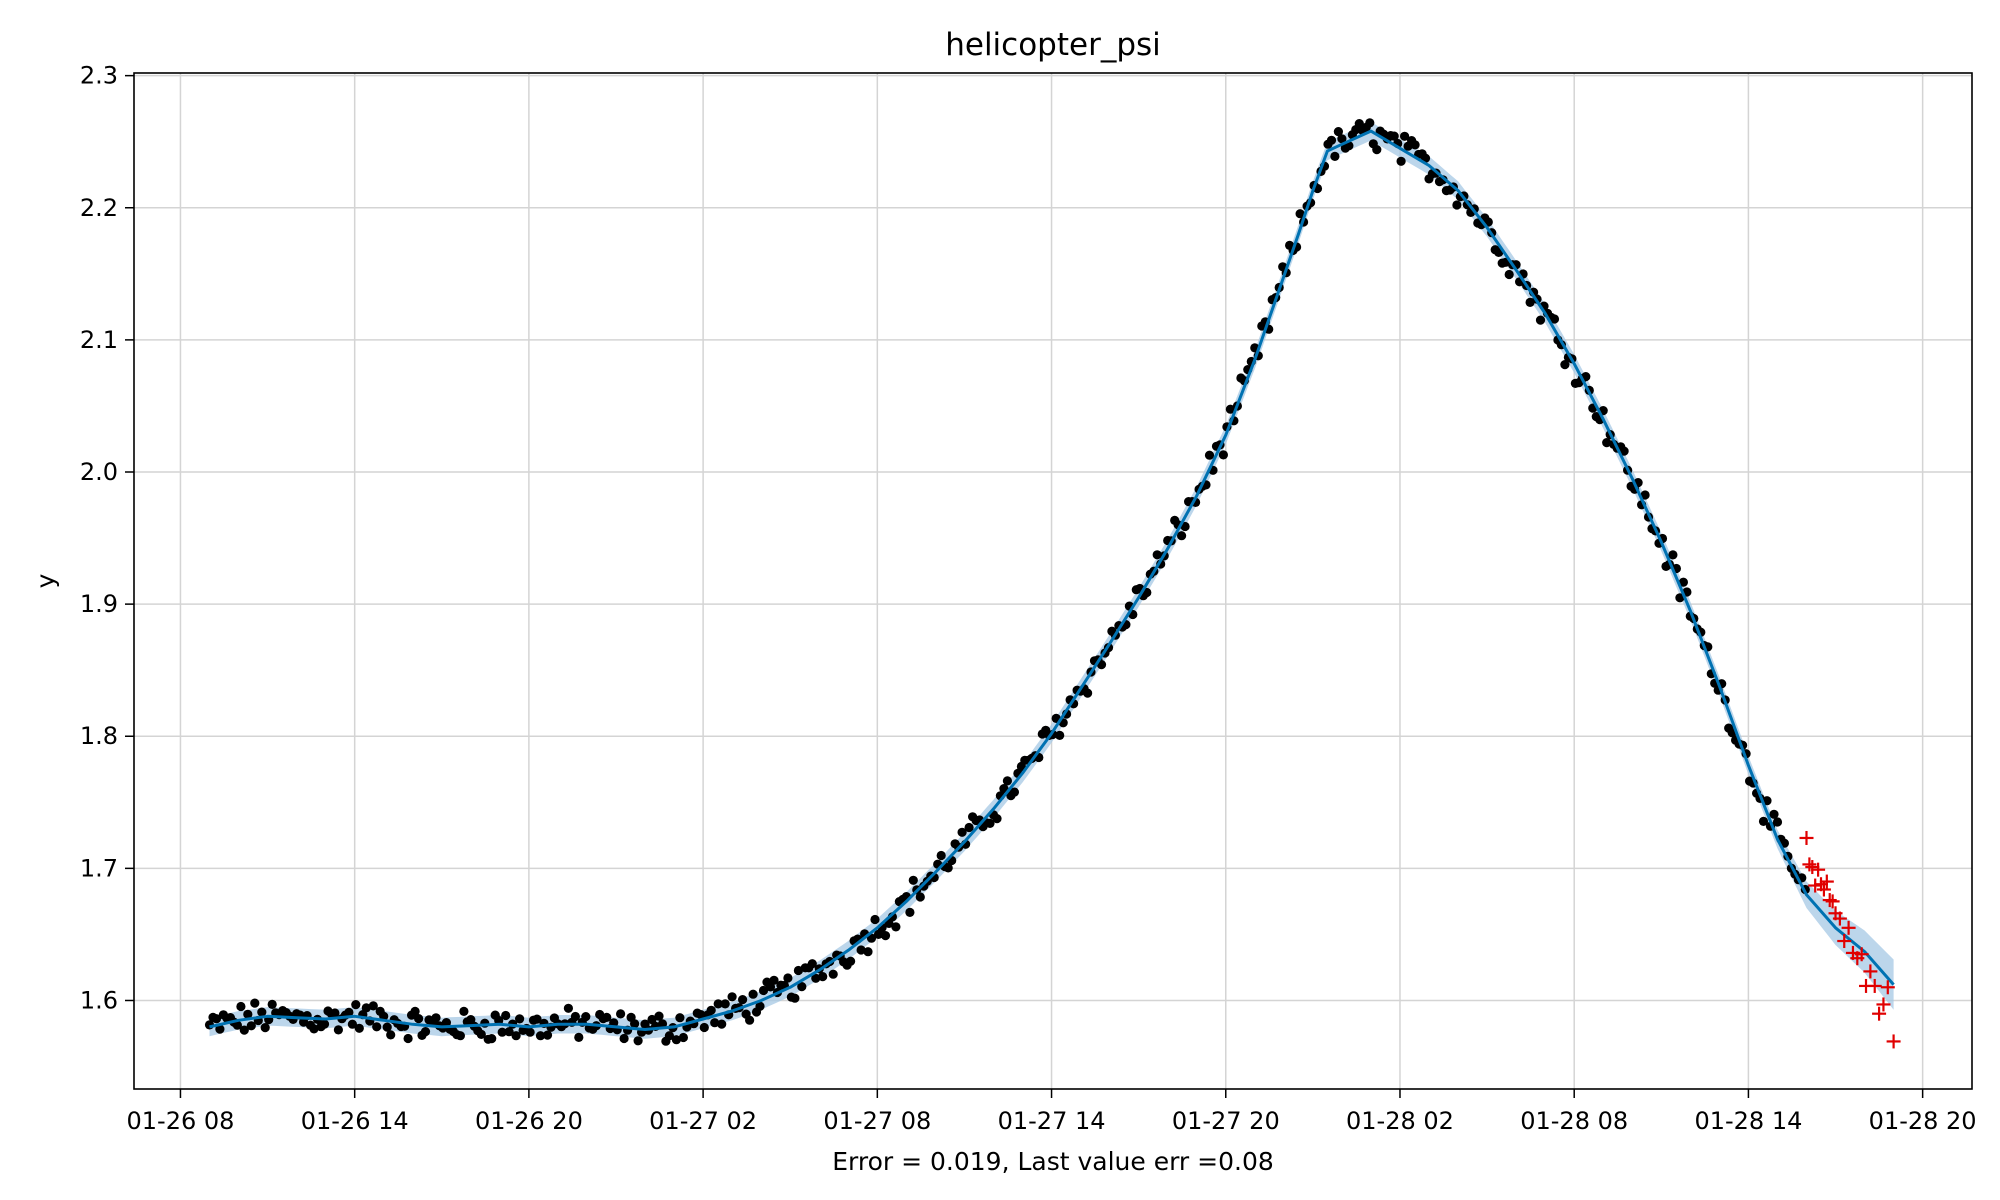 The height and width of the screenshot is (1200, 2000). What do you see at coordinates (1052, 1121) in the screenshot?
I see `x-tick-label: 01-27 14` at bounding box center [1052, 1121].